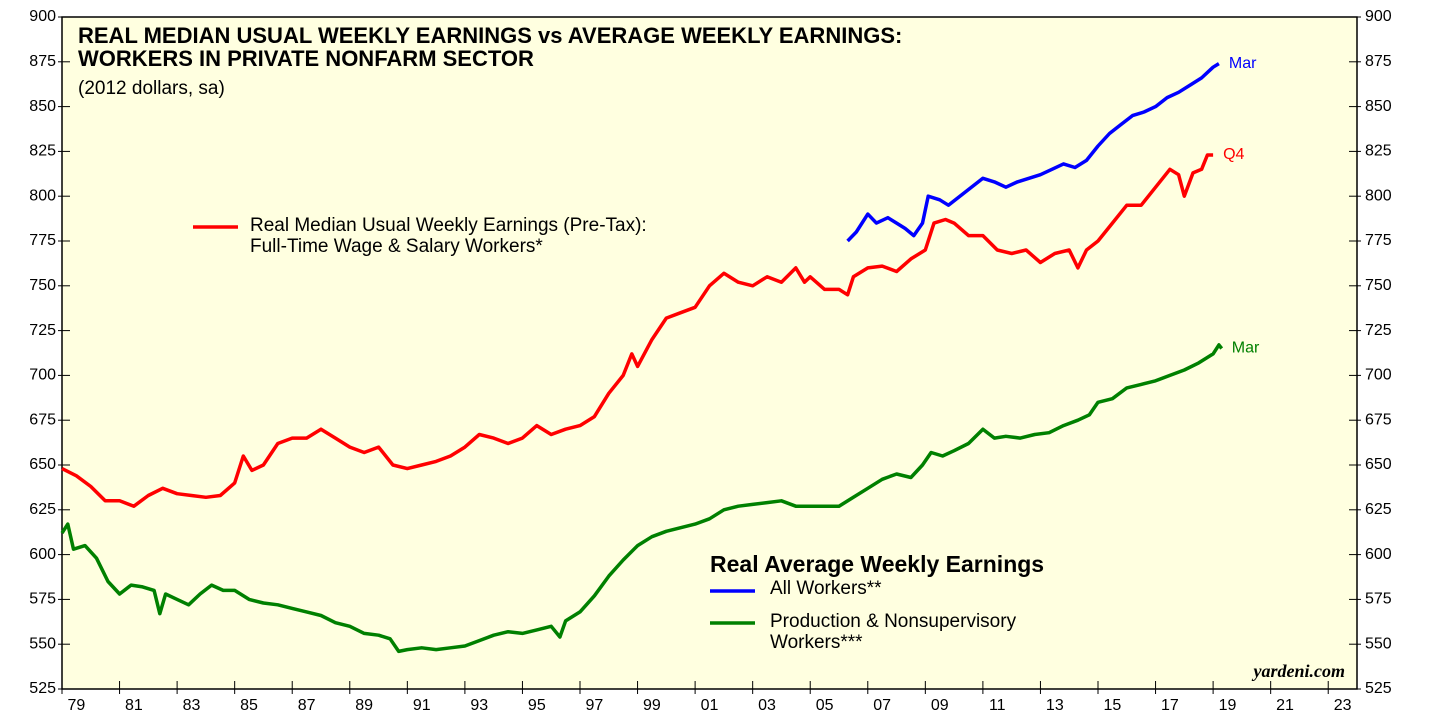 This screenshot has width=1429, height=717. I want to click on y2-tick-label: 625, so click(1378, 509).